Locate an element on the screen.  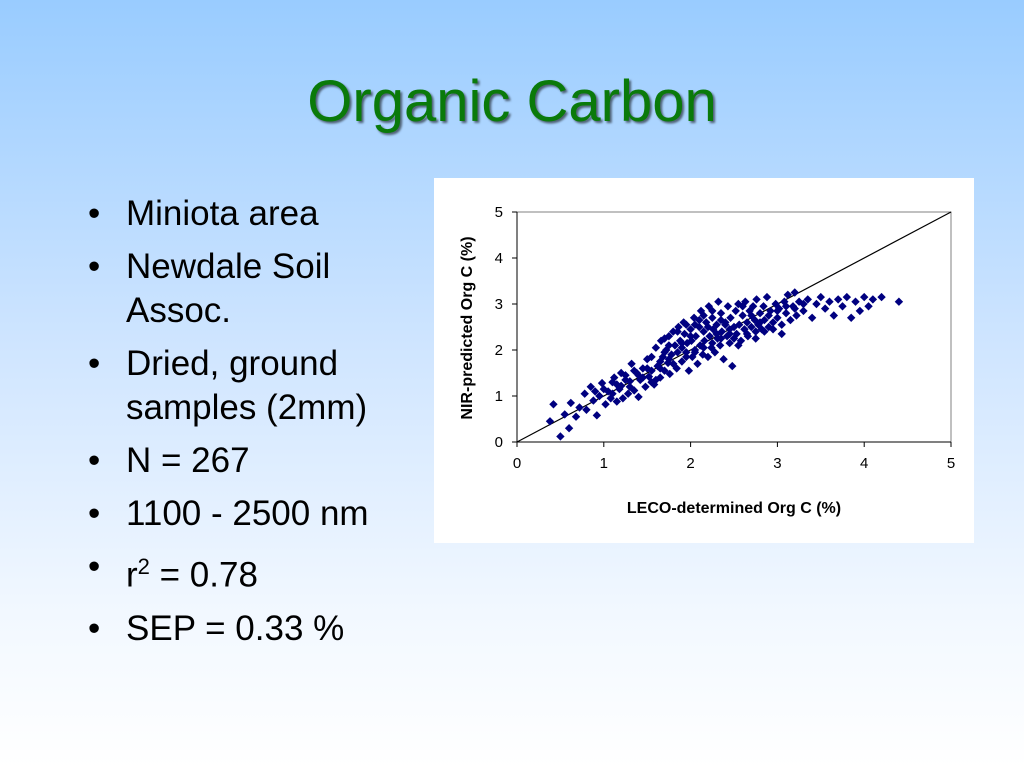
x-tick-label: 1 is located at coordinates (604, 463).